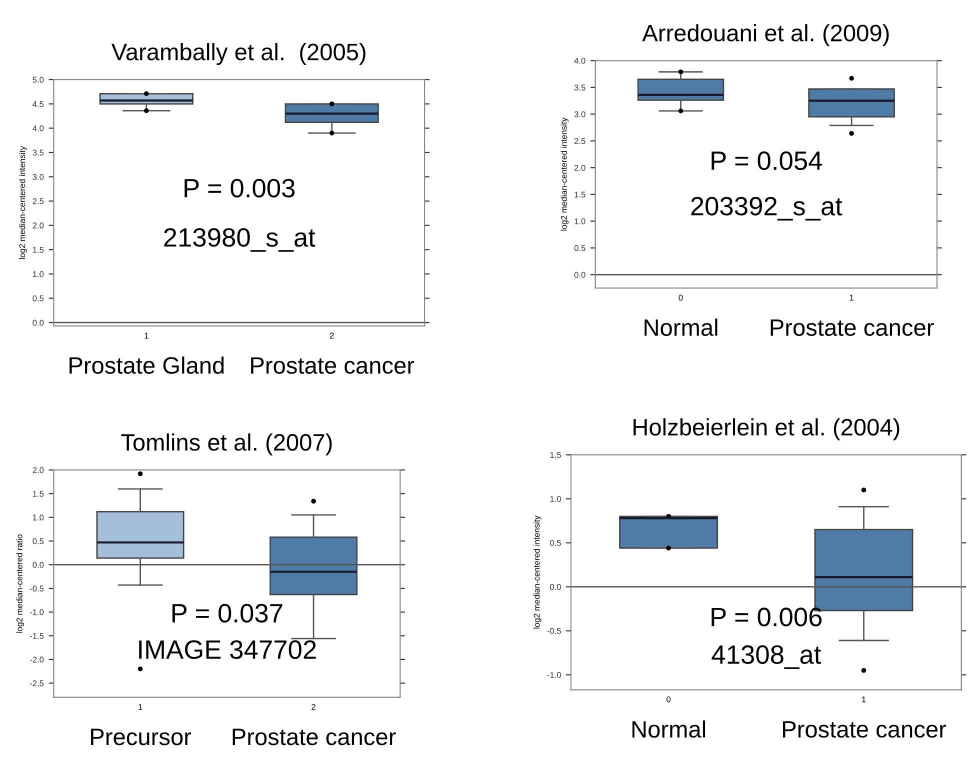 The width and height of the screenshot is (976, 758). I want to click on chart-title: Arredouani et al. (2009), so click(765, 35).